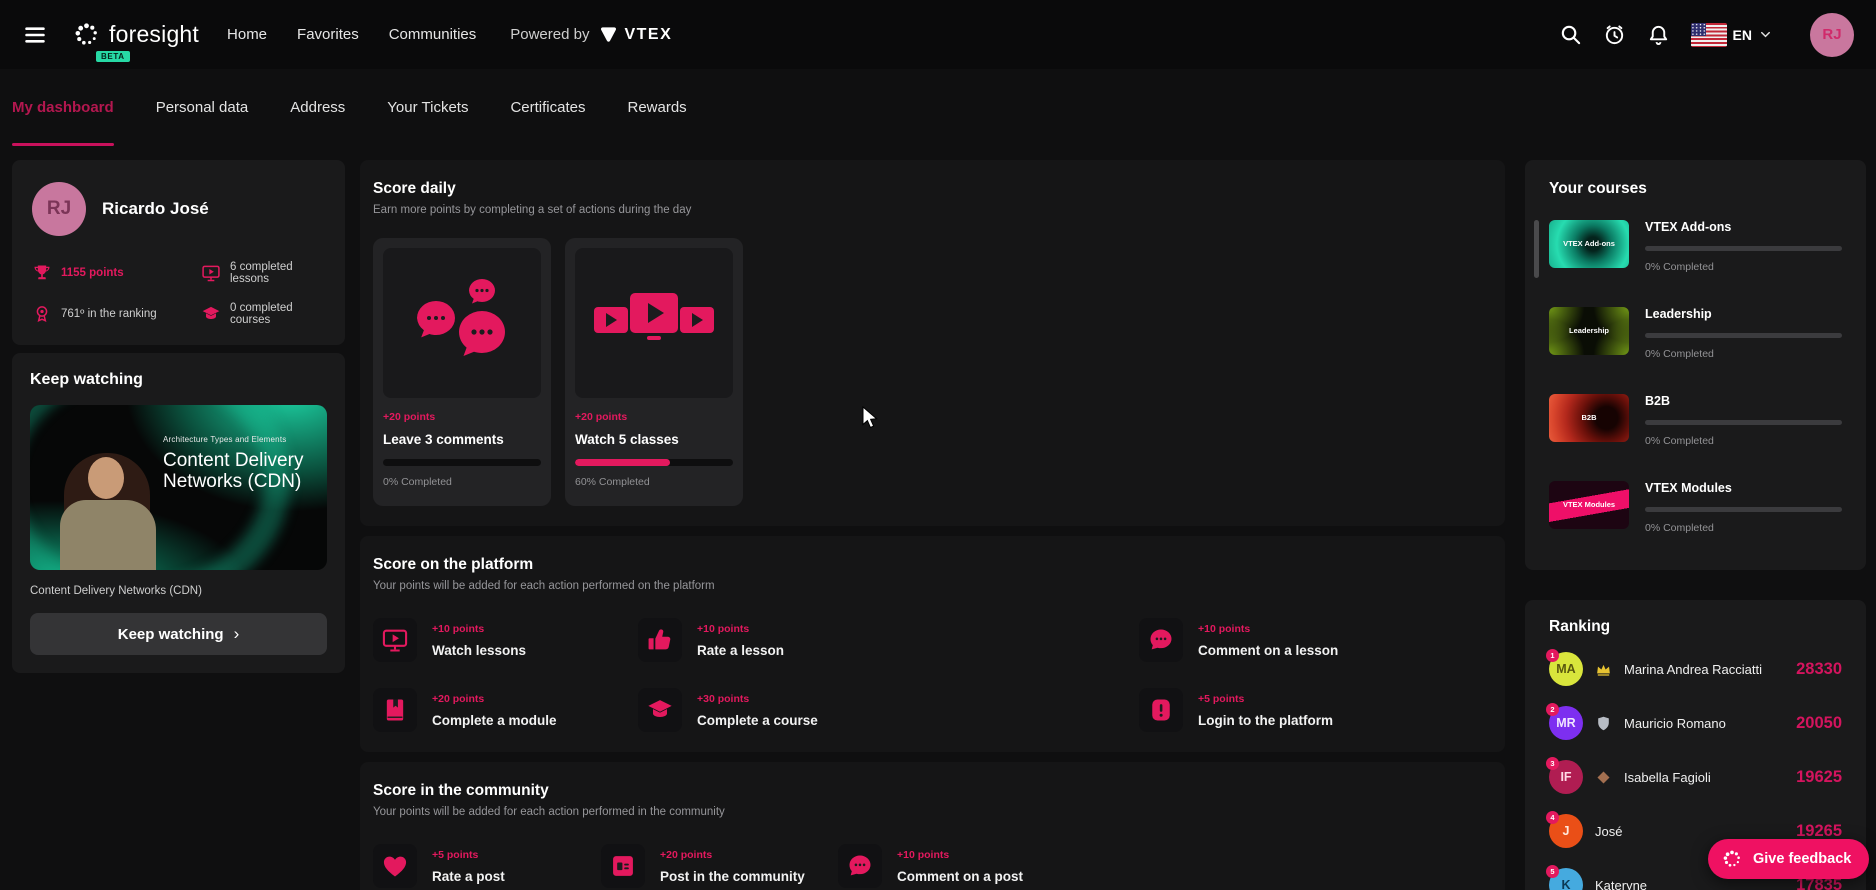 The width and height of the screenshot is (1876, 890). I want to click on ranking-user-score: 19625, so click(1819, 776).